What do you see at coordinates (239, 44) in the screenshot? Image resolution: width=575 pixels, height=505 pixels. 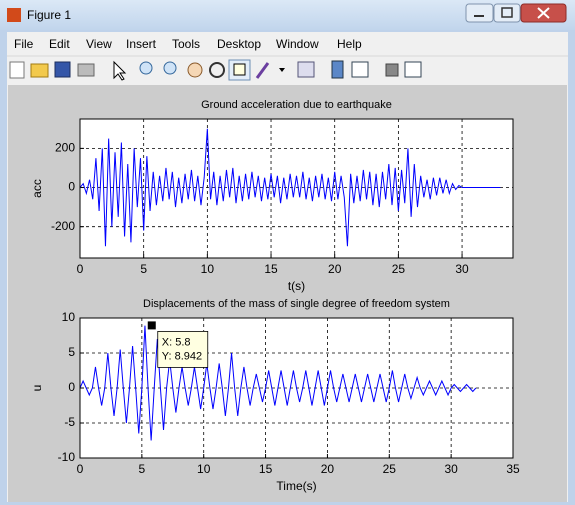 I see `menu-item: Desktop` at bounding box center [239, 44].